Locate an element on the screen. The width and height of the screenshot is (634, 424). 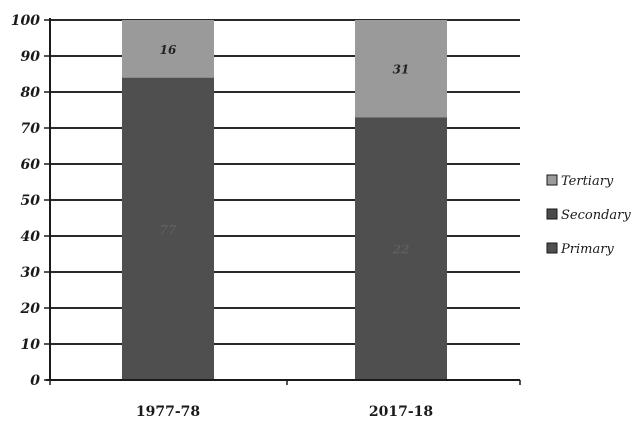
legend-label: Tertiary is located at coordinates (587, 181).